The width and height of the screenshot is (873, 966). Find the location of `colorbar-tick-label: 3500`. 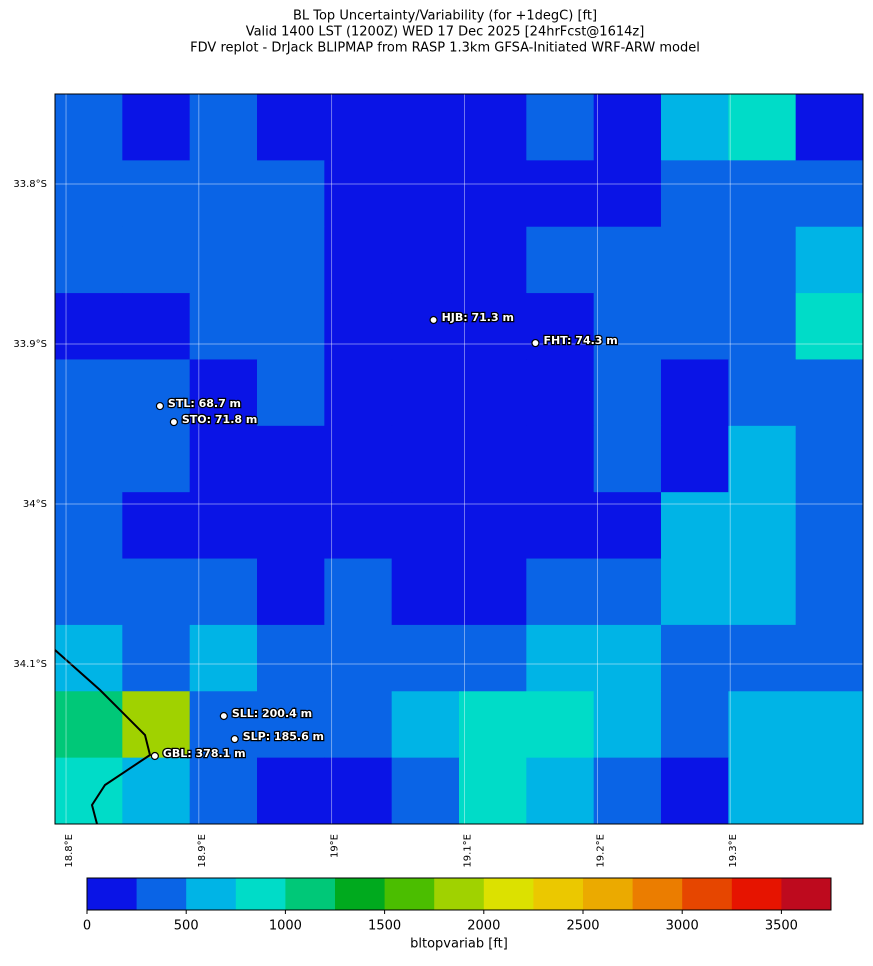

colorbar-tick-label: 3500 is located at coordinates (781, 926).